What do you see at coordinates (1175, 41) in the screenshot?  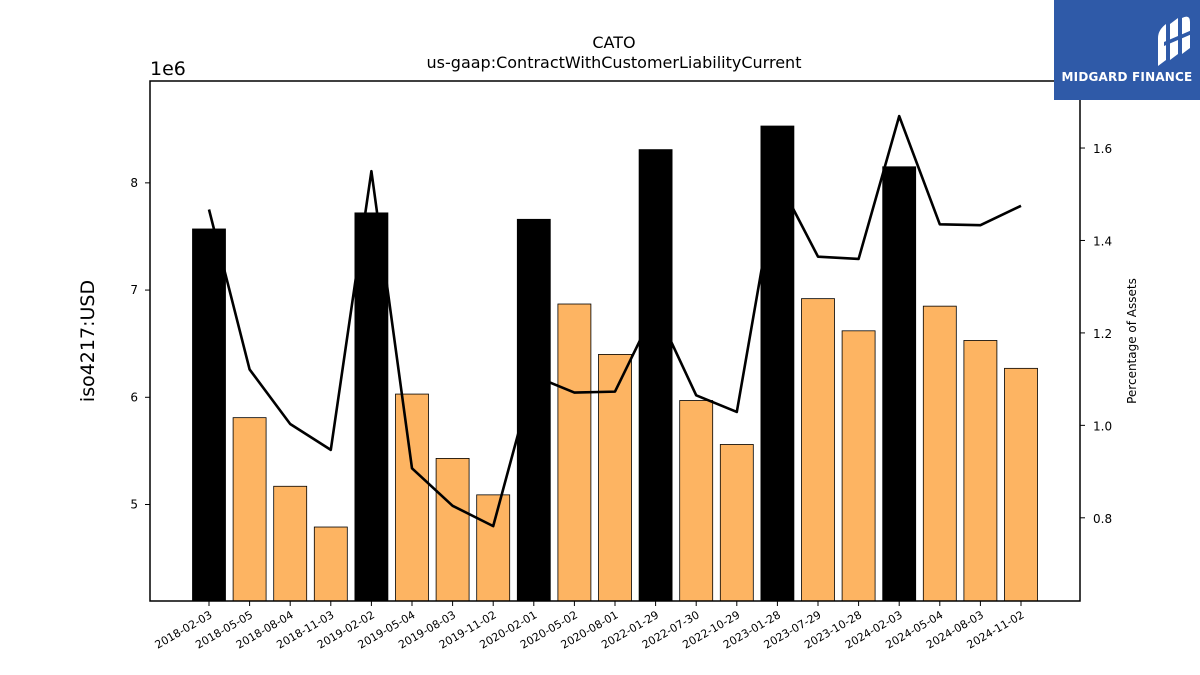 I see `mf-monogram-icon` at bounding box center [1175, 41].